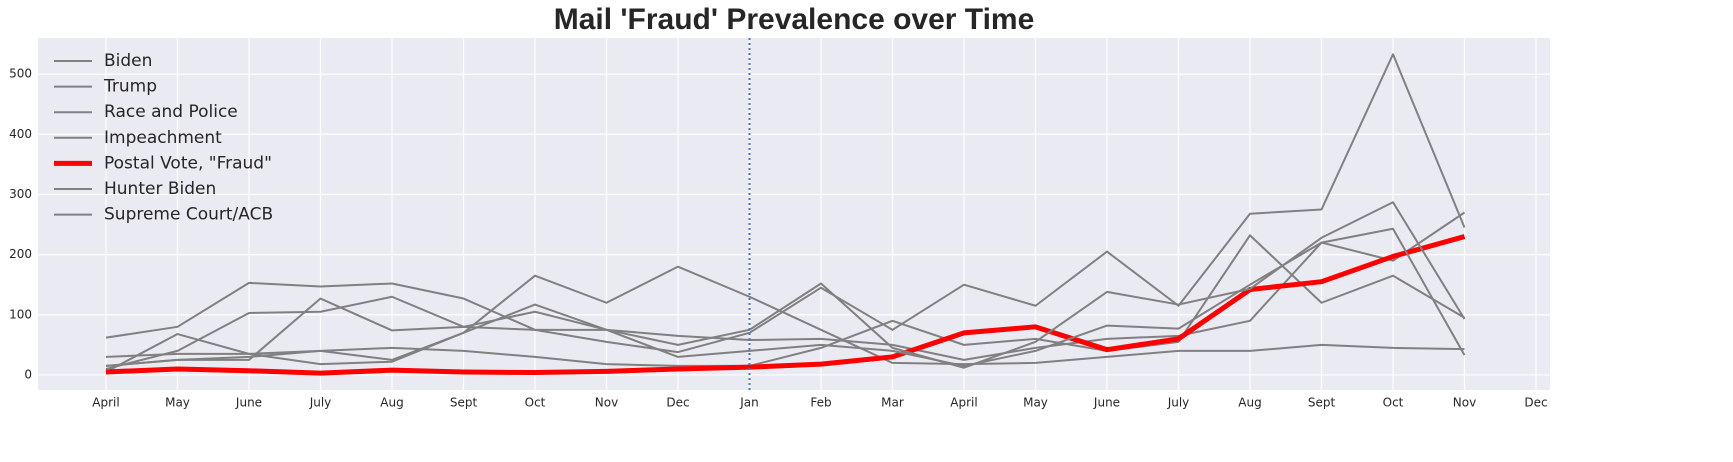 The width and height of the screenshot is (1733, 462). Describe the element at coordinates (188, 163) in the screenshot. I see `legend-label: Postal Vote, "Fraud"` at that location.